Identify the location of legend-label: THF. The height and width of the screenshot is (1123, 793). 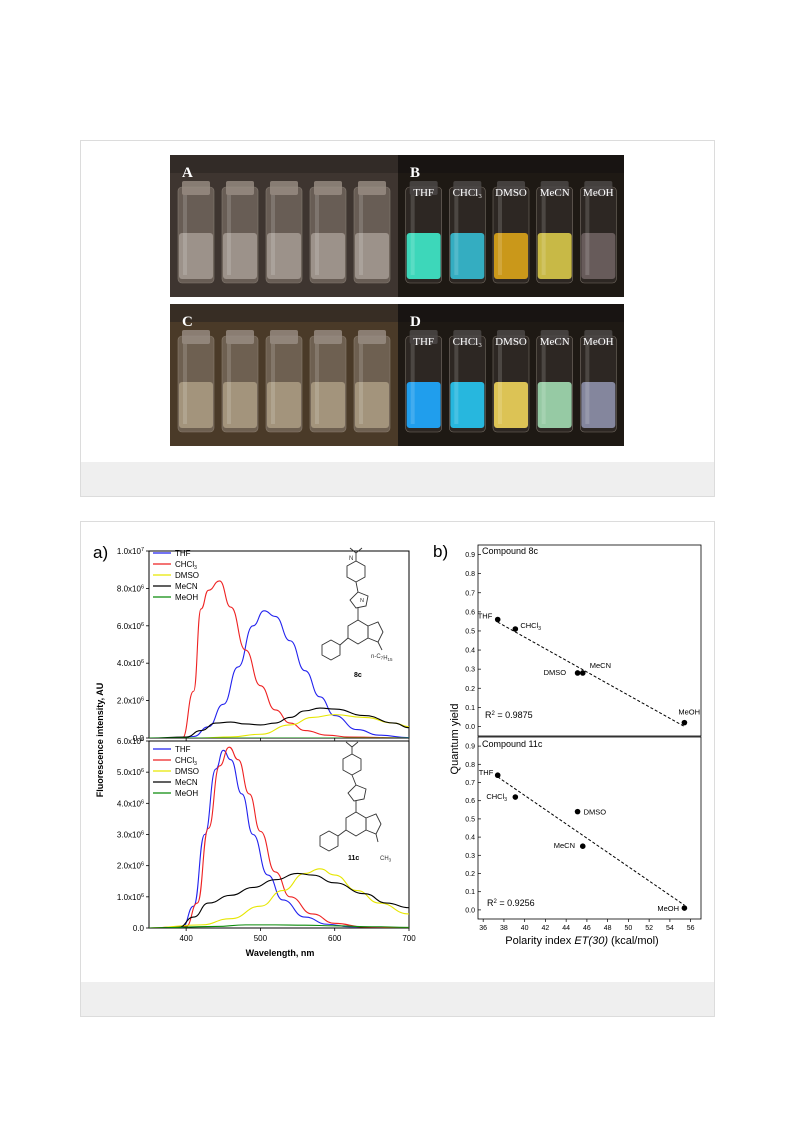
(183, 749).